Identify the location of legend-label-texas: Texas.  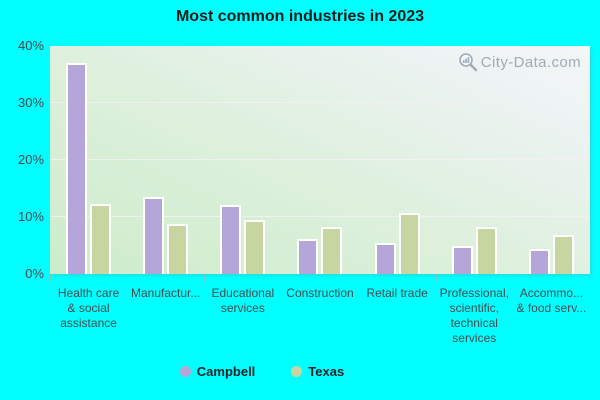
(326, 371).